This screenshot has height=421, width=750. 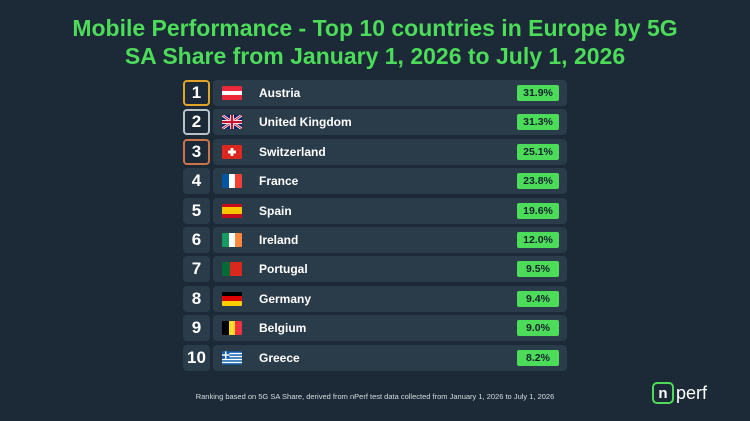 I want to click on value-badge: 12.0%, so click(x=538, y=240).